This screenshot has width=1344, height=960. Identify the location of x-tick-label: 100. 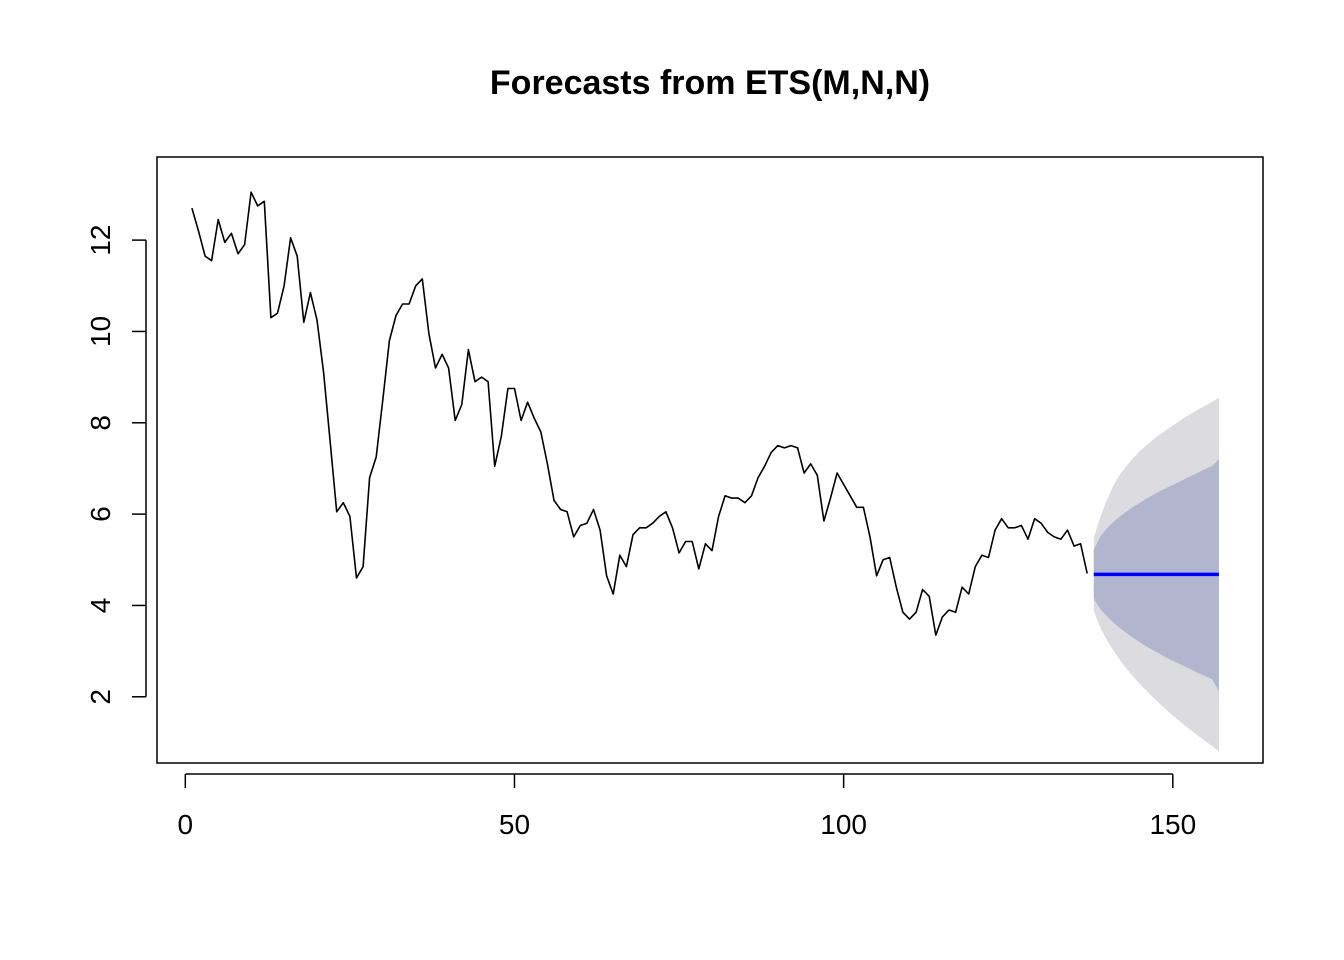
(843, 824).